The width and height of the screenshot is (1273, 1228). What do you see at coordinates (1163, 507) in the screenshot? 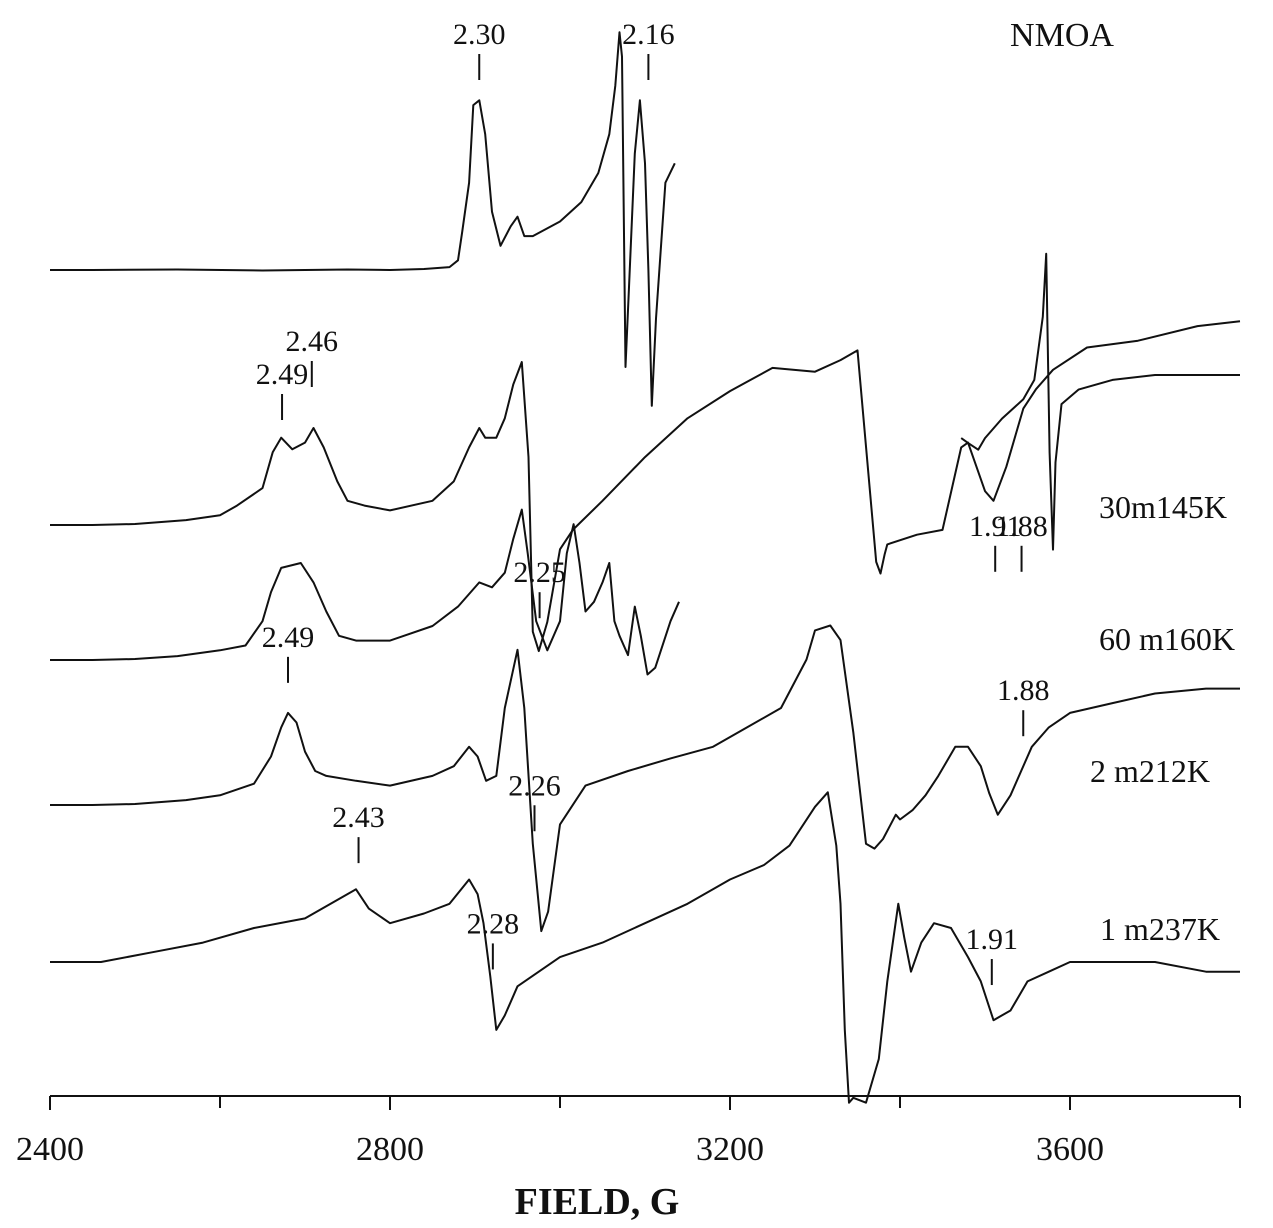
I see `series-label-2: 30m145K` at bounding box center [1163, 507].